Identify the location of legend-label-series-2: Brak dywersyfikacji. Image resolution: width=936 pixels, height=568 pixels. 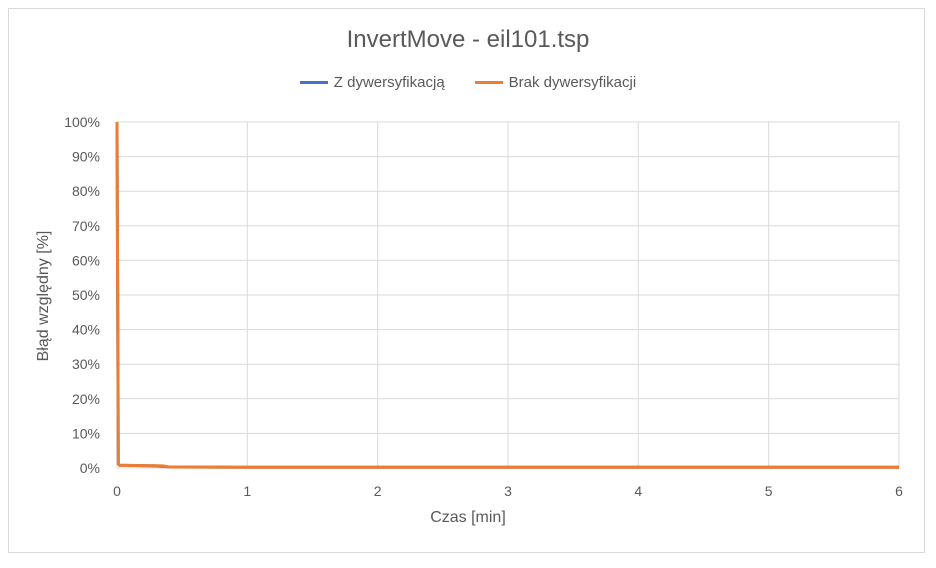
(572, 82).